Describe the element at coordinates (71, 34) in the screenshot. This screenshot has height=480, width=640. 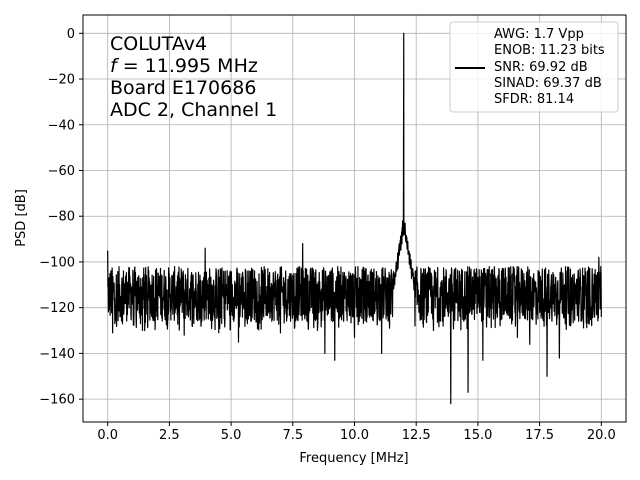
I see `y-tick-label: 0` at that location.